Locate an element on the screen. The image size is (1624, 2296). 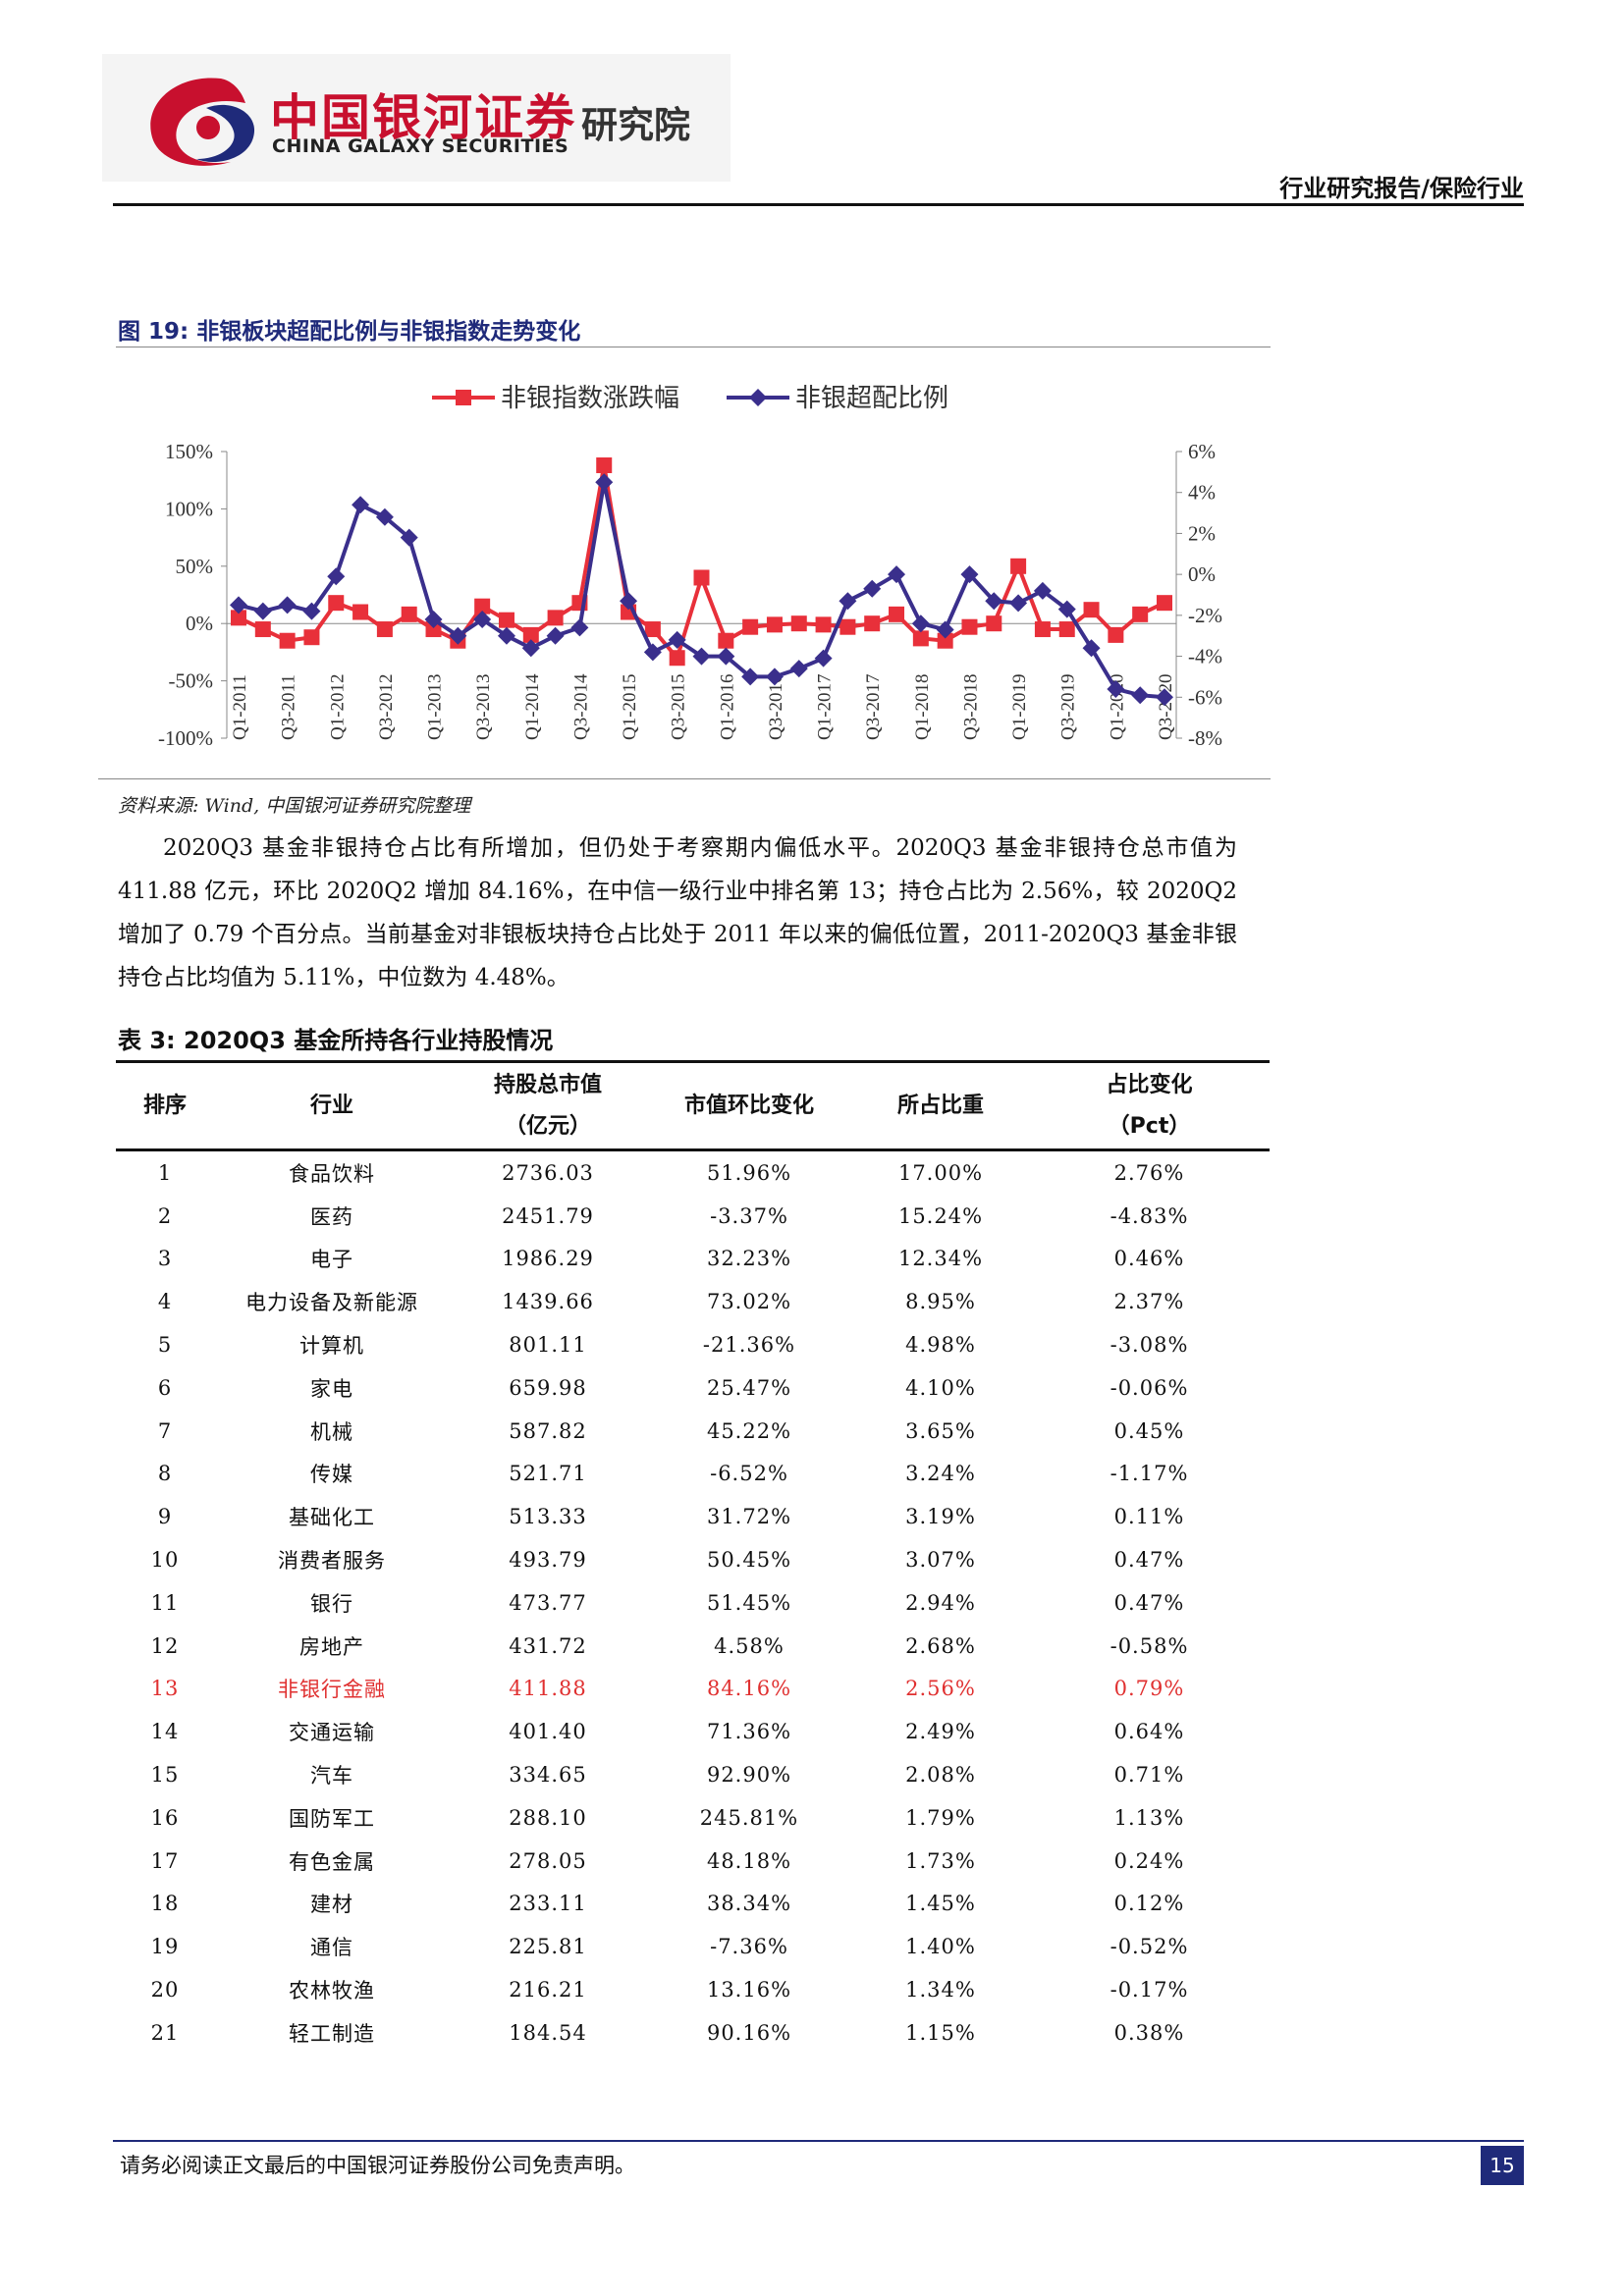
legend-label-1: 非银超配比例 is located at coordinates (871, 398).